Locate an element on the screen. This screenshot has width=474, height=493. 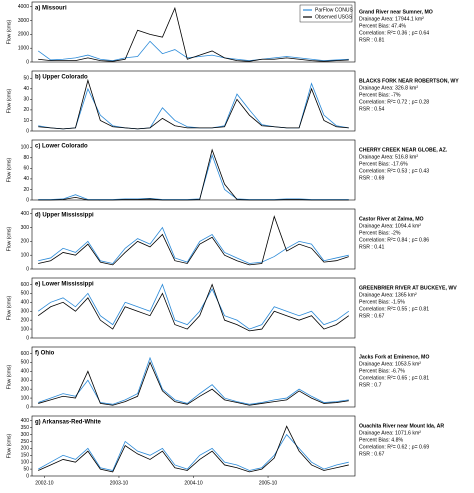
station-note: CHERRY CREEK NEAR GLOBE, AZ. is located at coordinates (403, 150).